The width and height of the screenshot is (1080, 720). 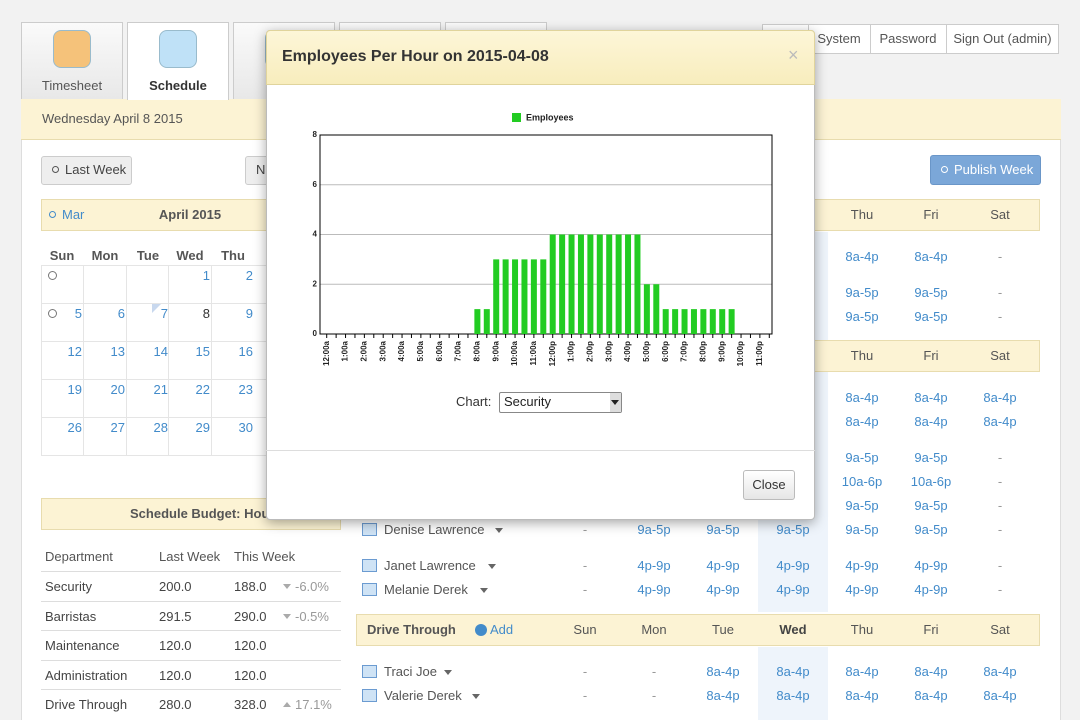 What do you see at coordinates (62, 255) in the screenshot?
I see `calendar-day: Sun` at bounding box center [62, 255].